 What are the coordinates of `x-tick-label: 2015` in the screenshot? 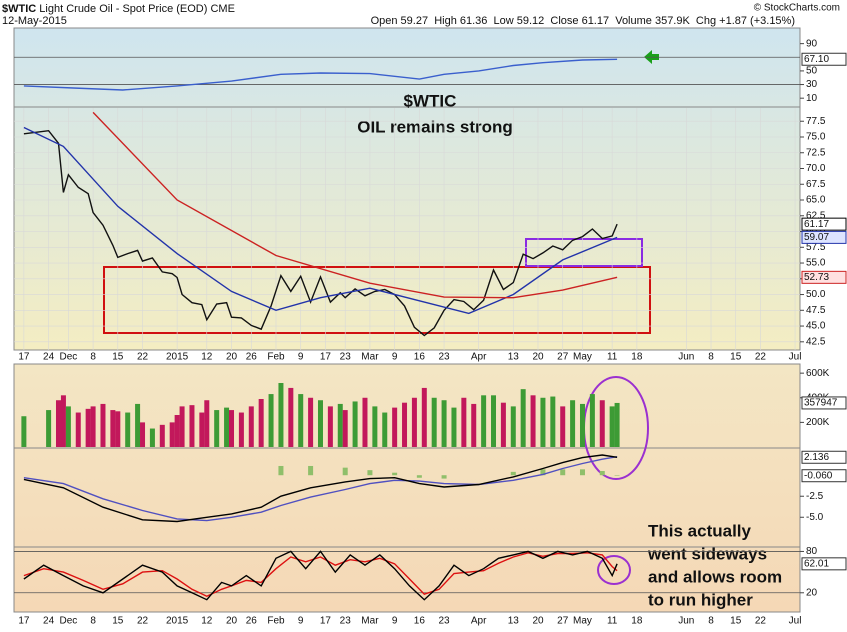 It's located at (177, 357).